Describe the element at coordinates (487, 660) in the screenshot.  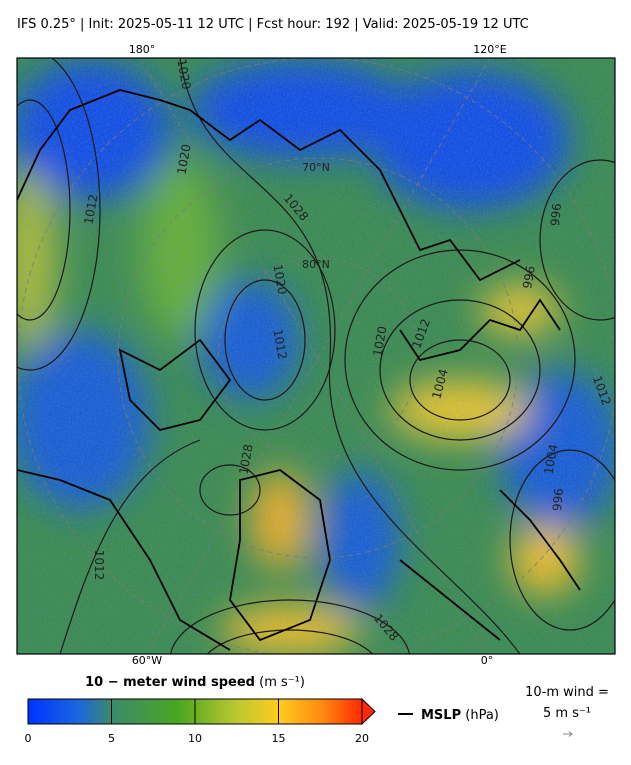
I see `lon-label: 0°` at that location.